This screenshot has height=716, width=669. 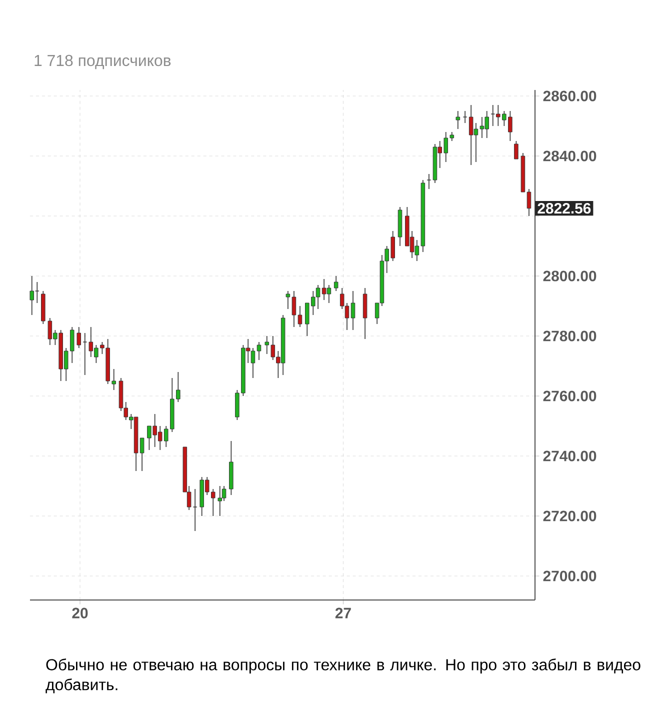 What do you see at coordinates (569, 396) in the screenshot?
I see `y-tick-label: 2760.00` at bounding box center [569, 396].